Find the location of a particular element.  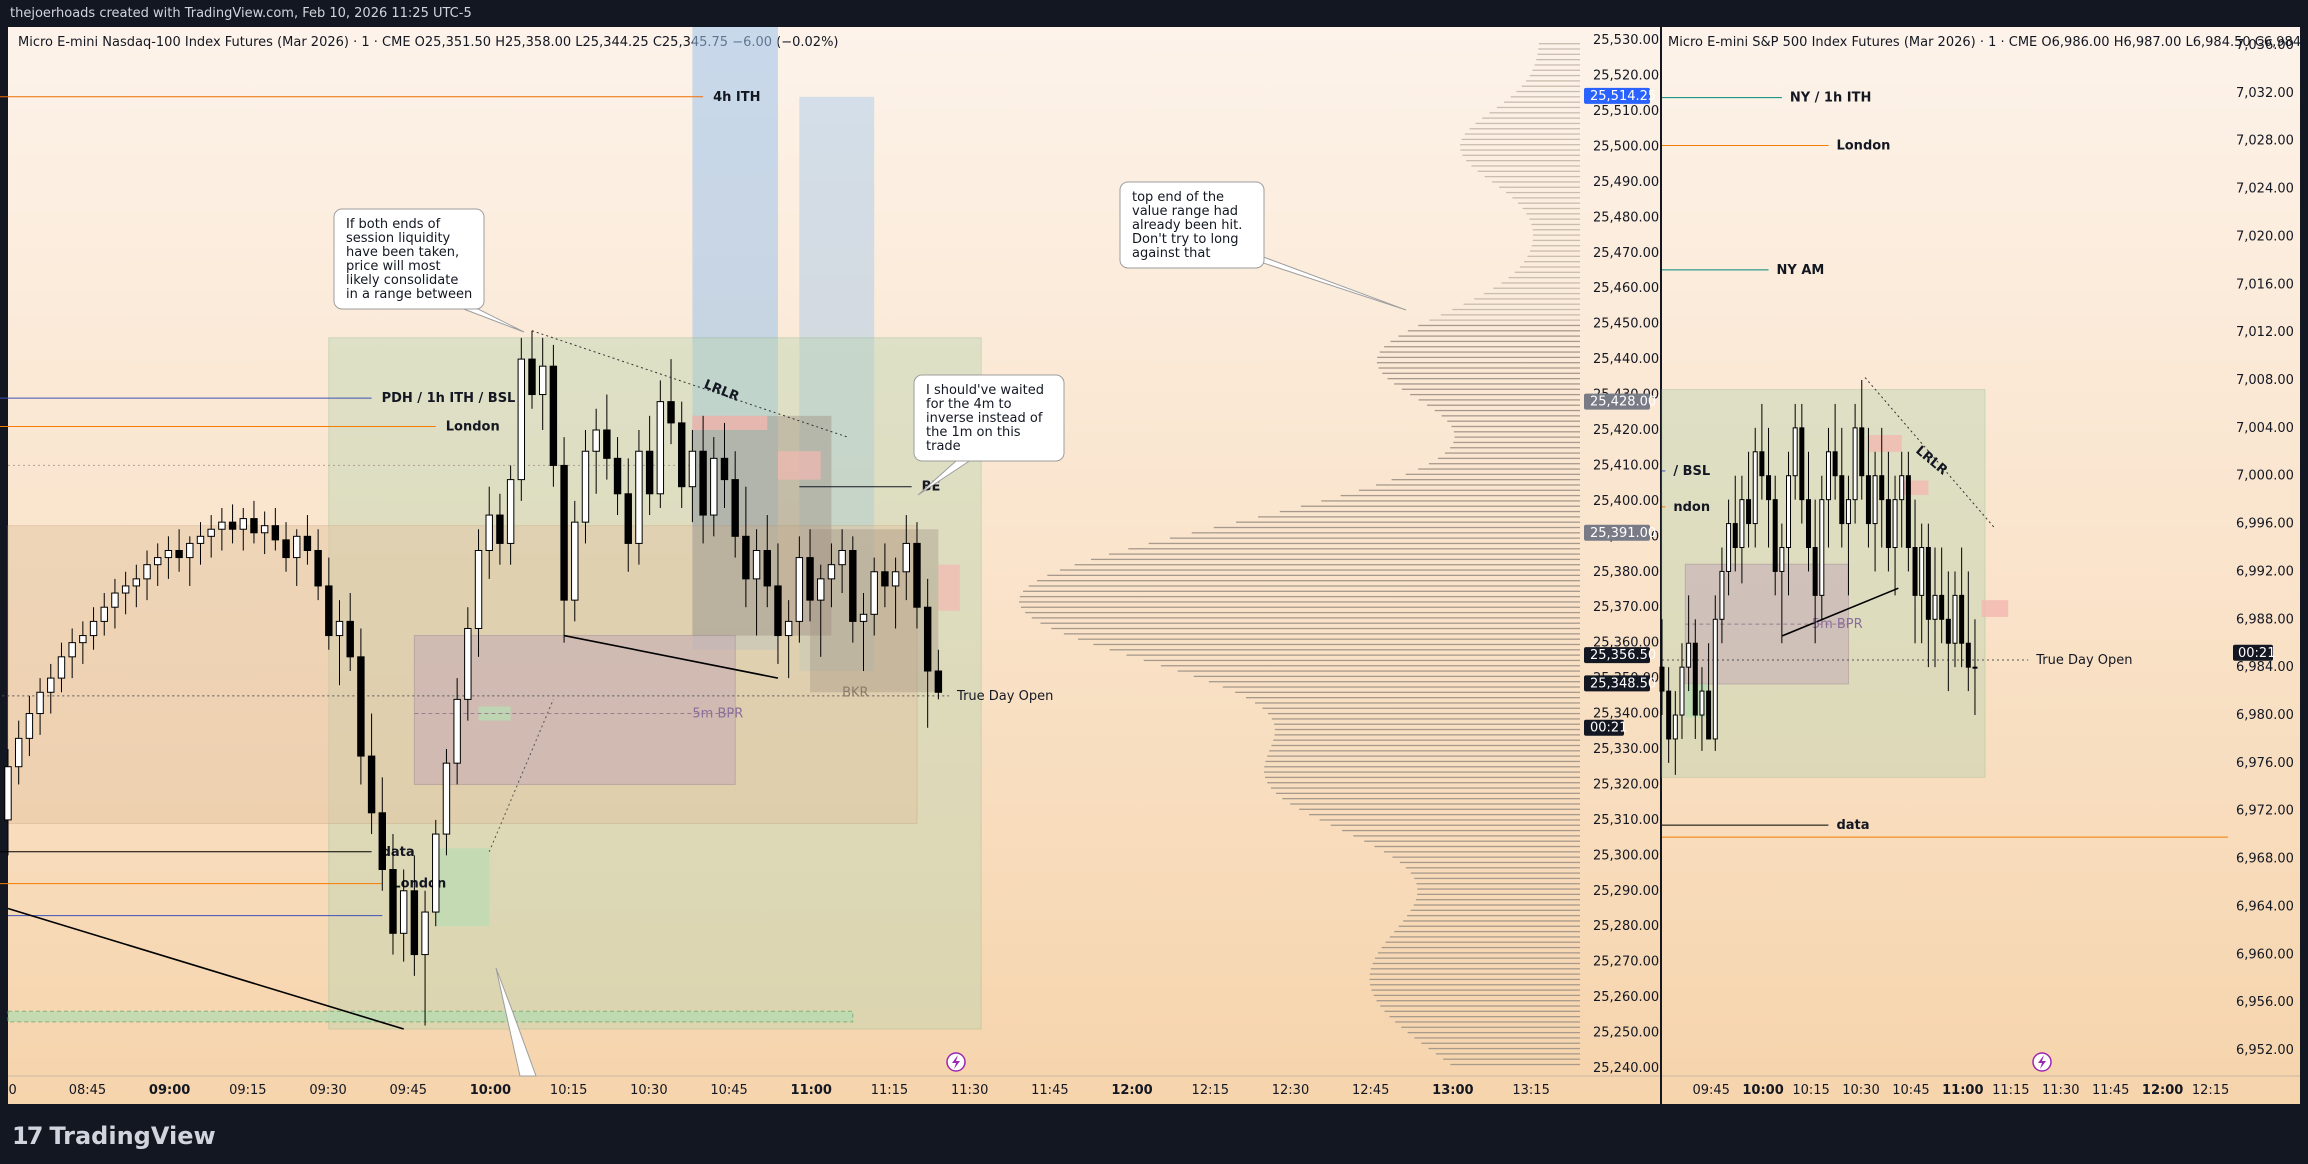

y-tick-label: 25,420.00 is located at coordinates (1626, 430).